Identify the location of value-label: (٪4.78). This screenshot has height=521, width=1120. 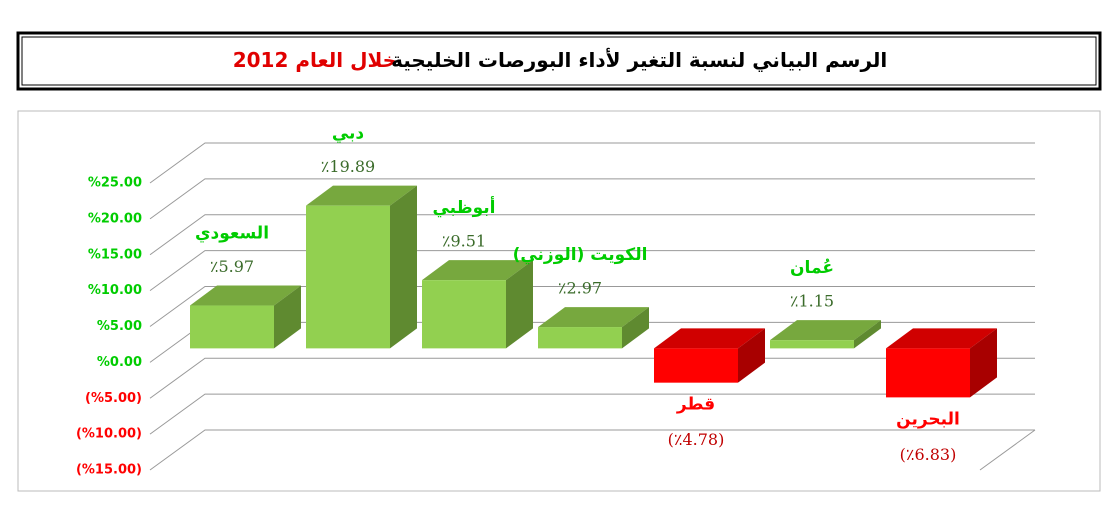
(696, 439).